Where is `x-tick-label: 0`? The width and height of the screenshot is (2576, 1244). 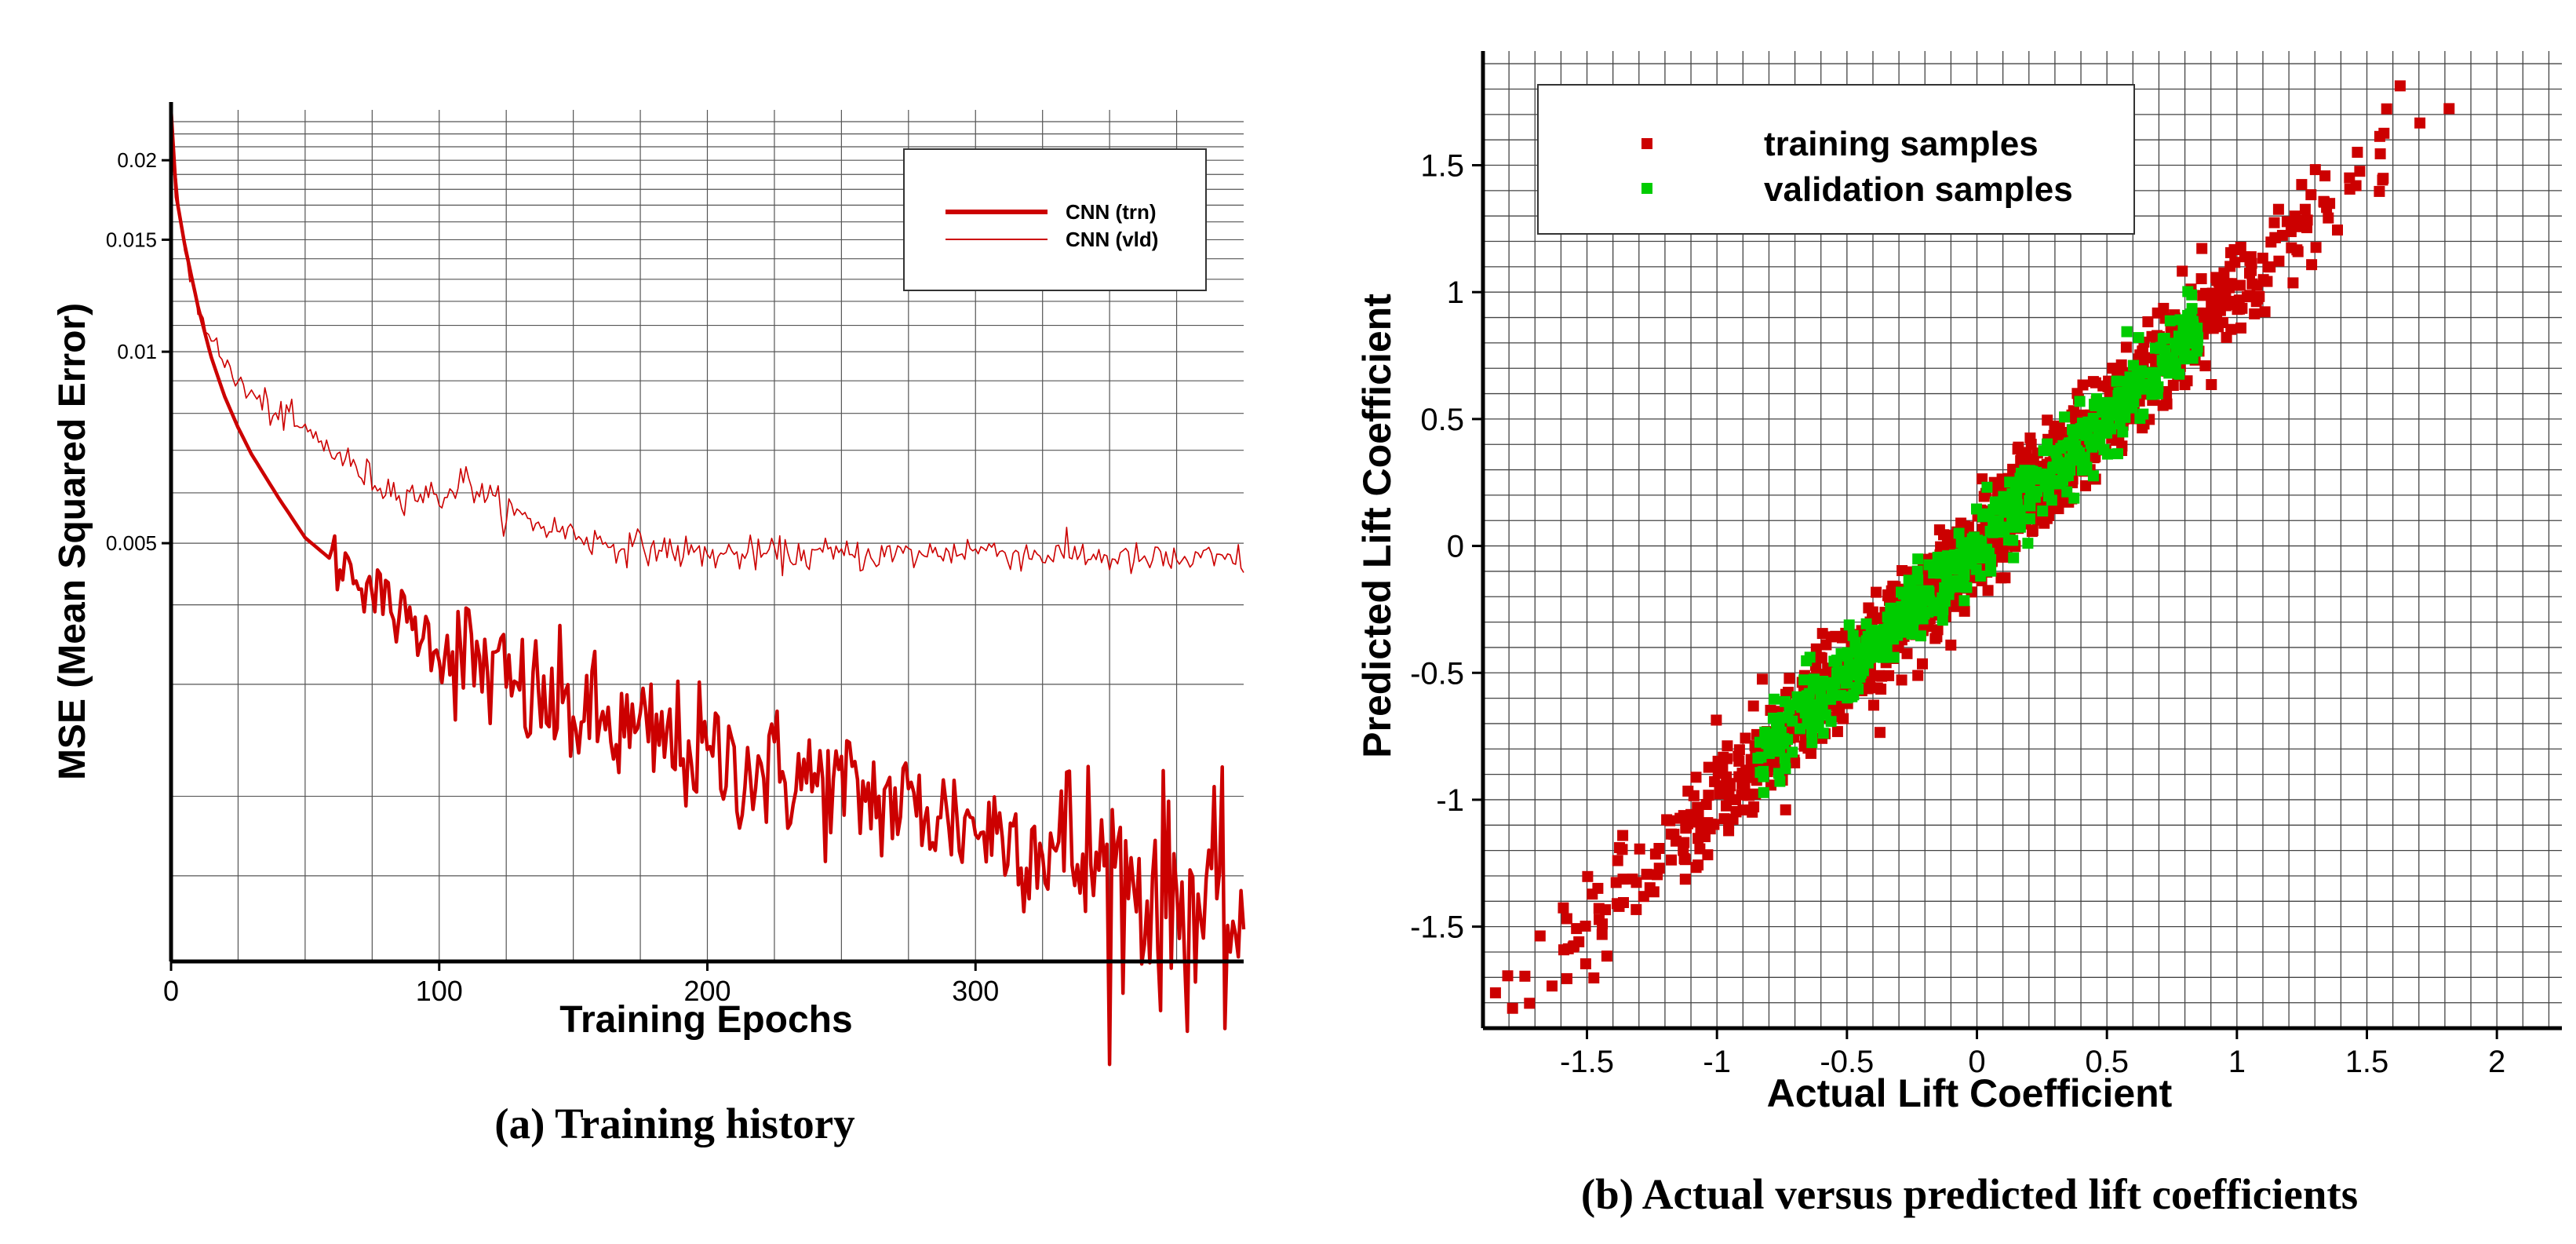
x-tick-label: 0 is located at coordinates (171, 991).